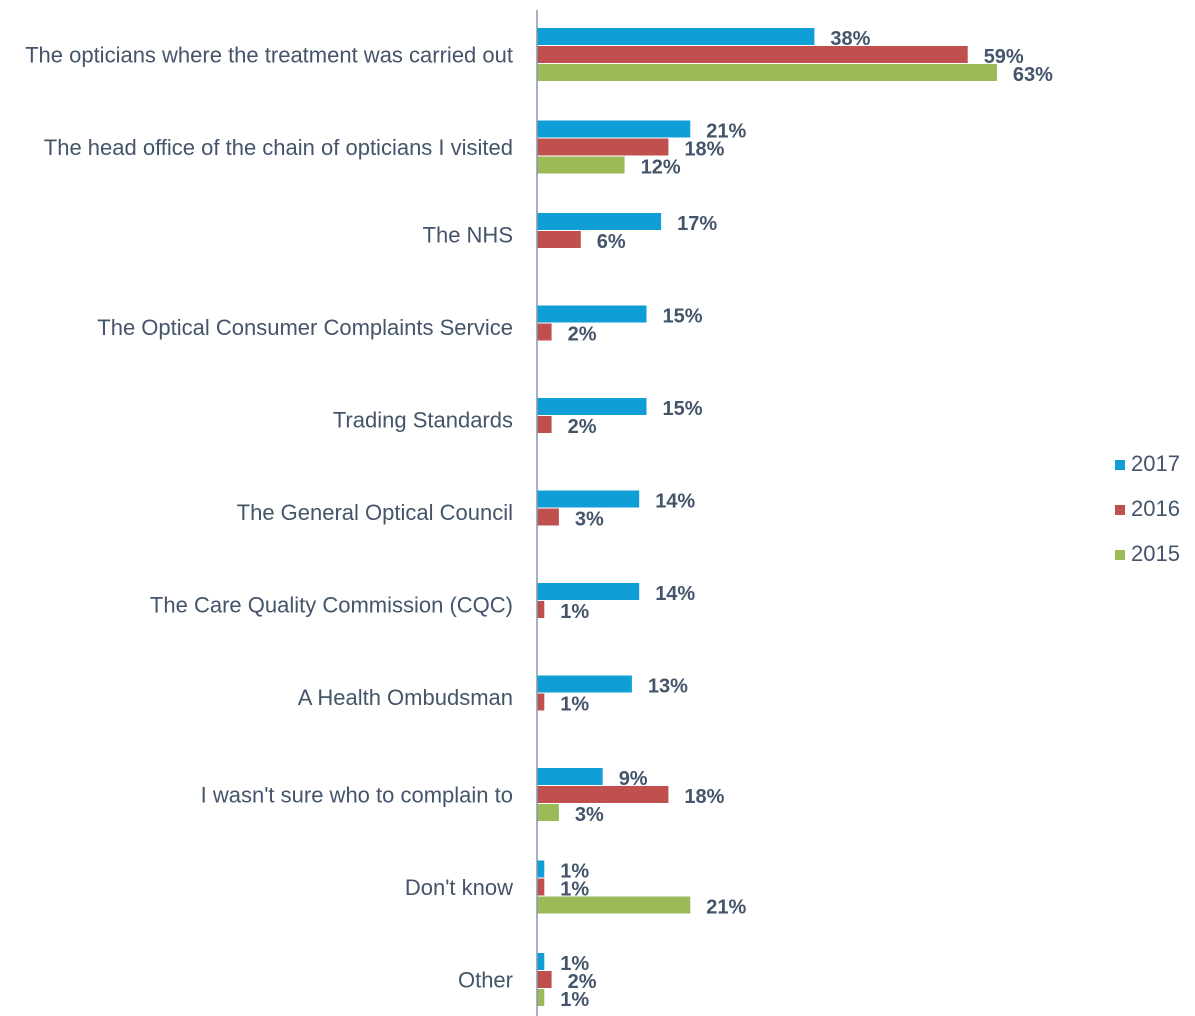 This screenshot has height=1016, width=1195. Describe the element at coordinates (548, 517) in the screenshot. I see `bar-2016-the-general-optical-council` at that location.